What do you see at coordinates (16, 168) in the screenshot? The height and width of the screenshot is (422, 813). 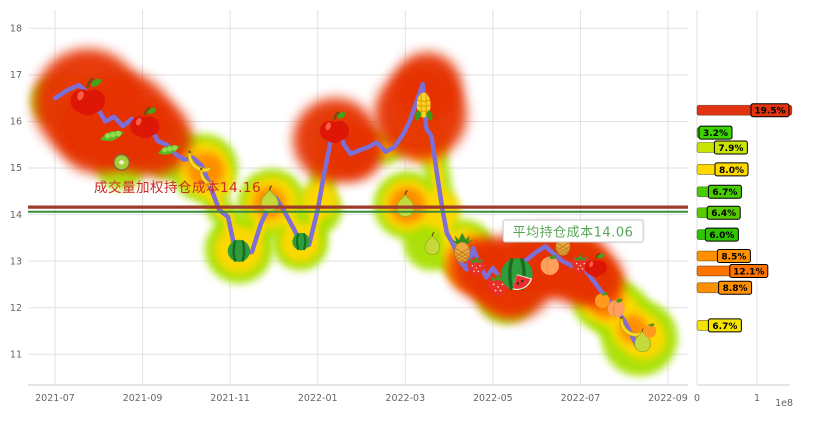 I see `y-tick-label: 15` at bounding box center [16, 168].